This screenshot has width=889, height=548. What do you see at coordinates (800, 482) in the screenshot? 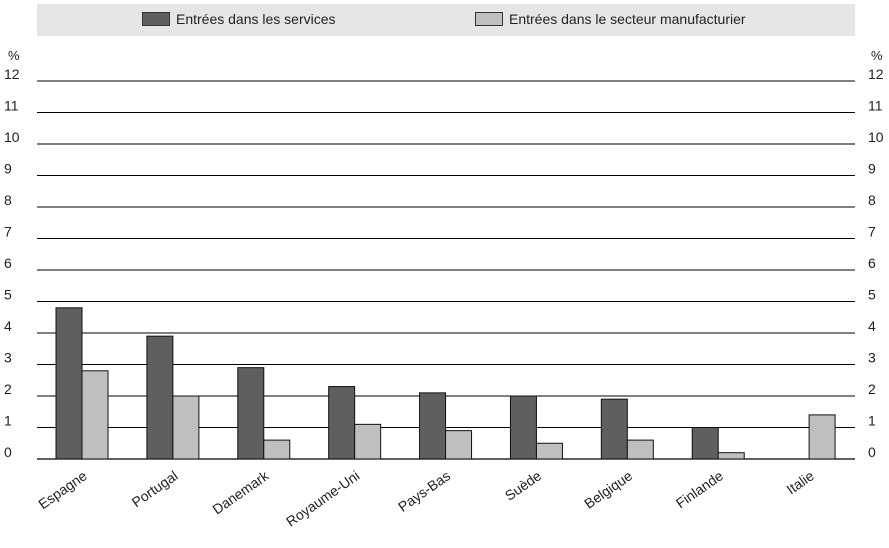
I see `x-tick-label: Italie` at bounding box center [800, 482].